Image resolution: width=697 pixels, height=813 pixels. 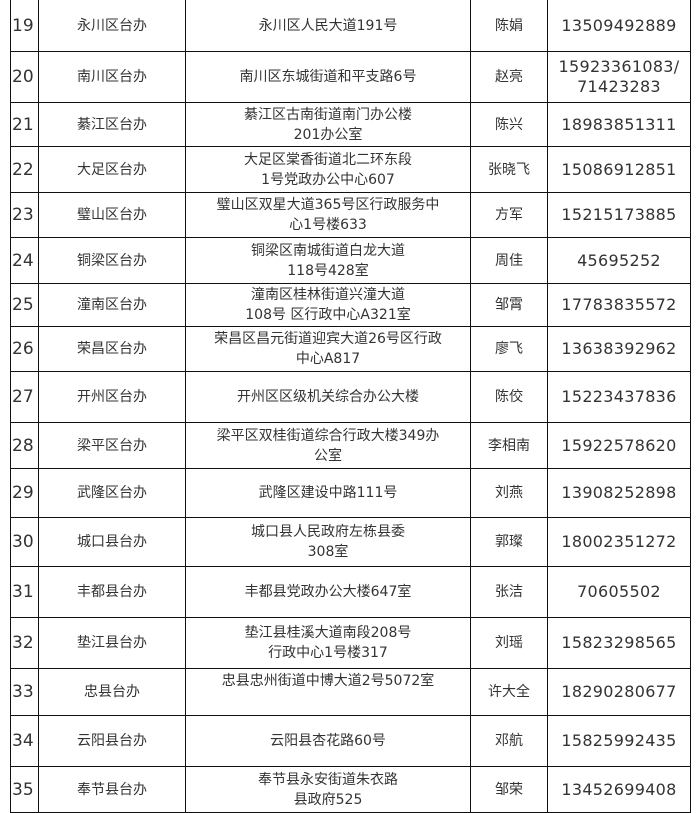 What do you see at coordinates (509, 397) in the screenshot?
I see `contact-person: 陈佼` at bounding box center [509, 397].